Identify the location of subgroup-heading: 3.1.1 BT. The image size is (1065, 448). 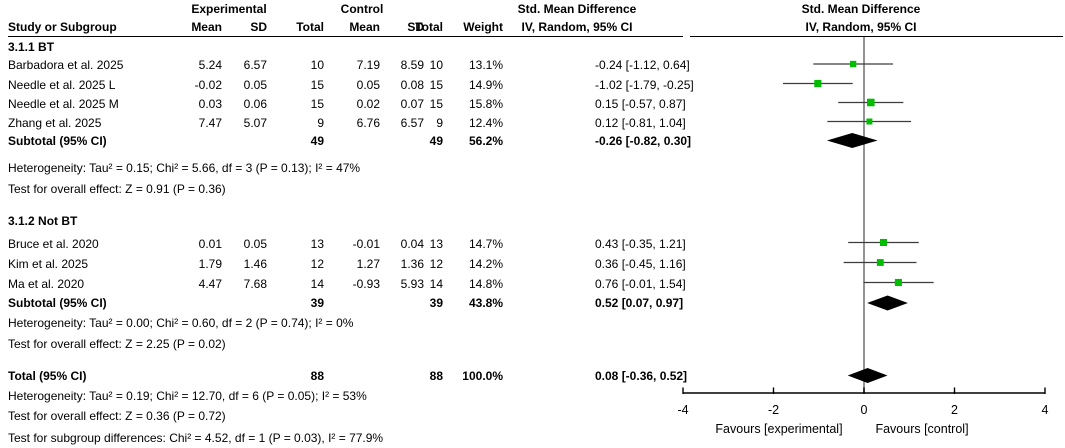
(31, 47).